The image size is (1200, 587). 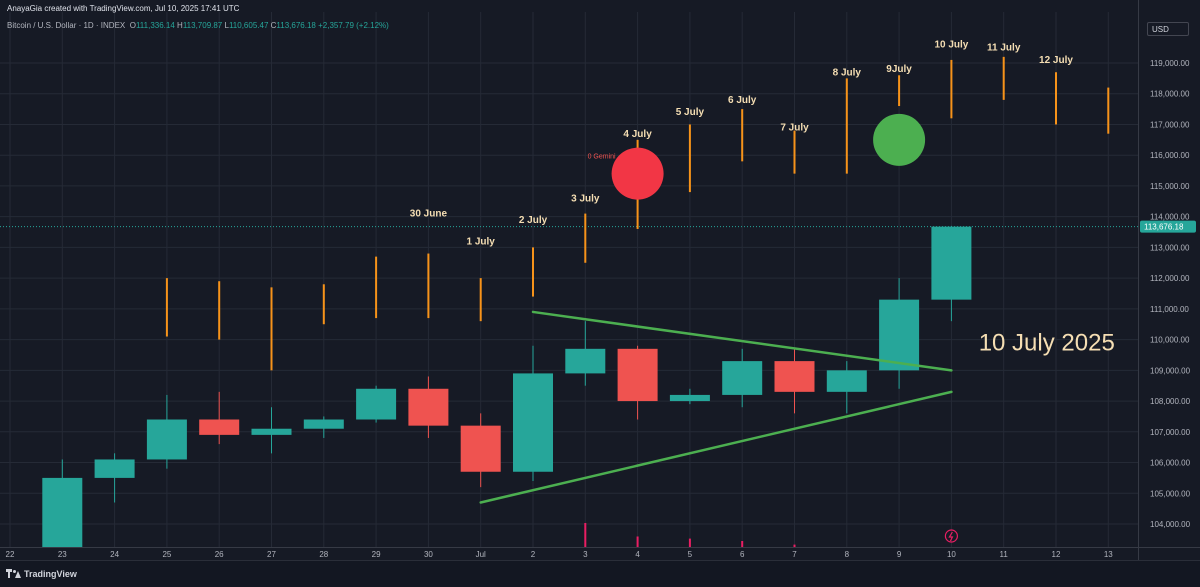 I want to click on time-tick-label: Jul, so click(x=481, y=554).